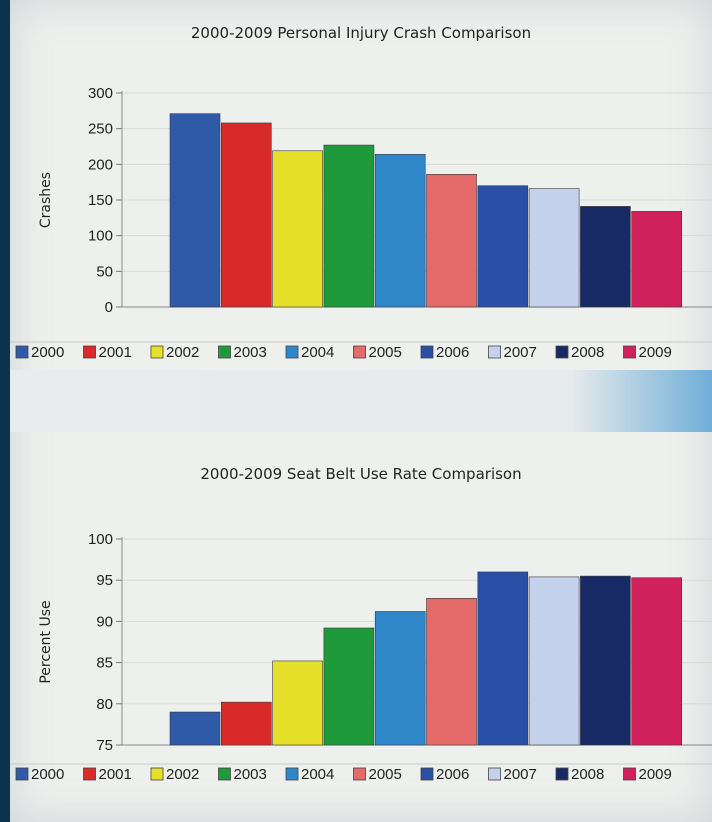 The width and height of the screenshot is (712, 822). Describe the element at coordinates (104, 271) in the screenshot. I see `y-tick-label: 50` at that location.